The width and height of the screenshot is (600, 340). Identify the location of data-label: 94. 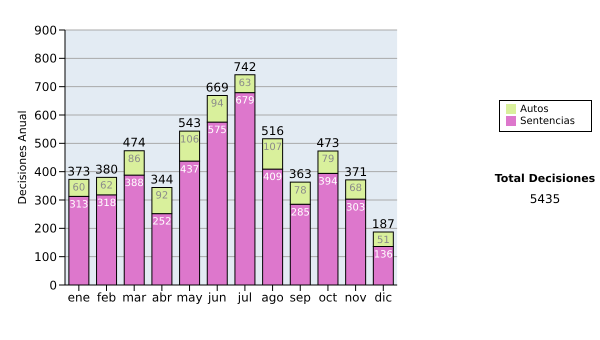
(217, 104).